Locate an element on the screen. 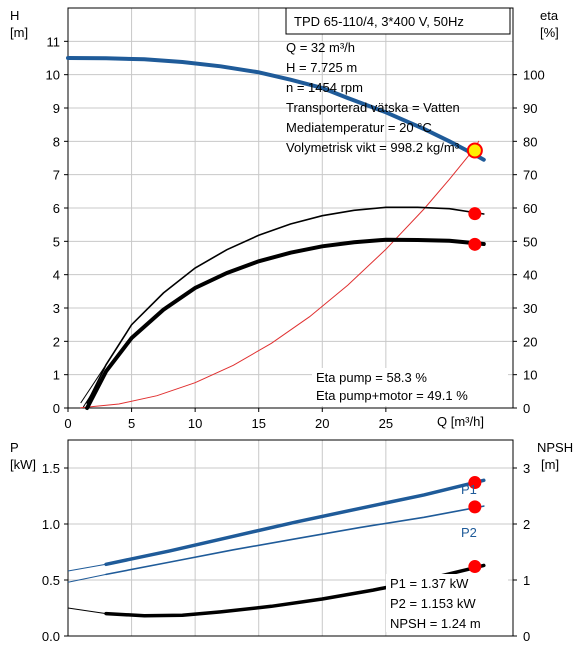 The width and height of the screenshot is (585, 648). npsh-tick-label: 2 is located at coordinates (526, 524).